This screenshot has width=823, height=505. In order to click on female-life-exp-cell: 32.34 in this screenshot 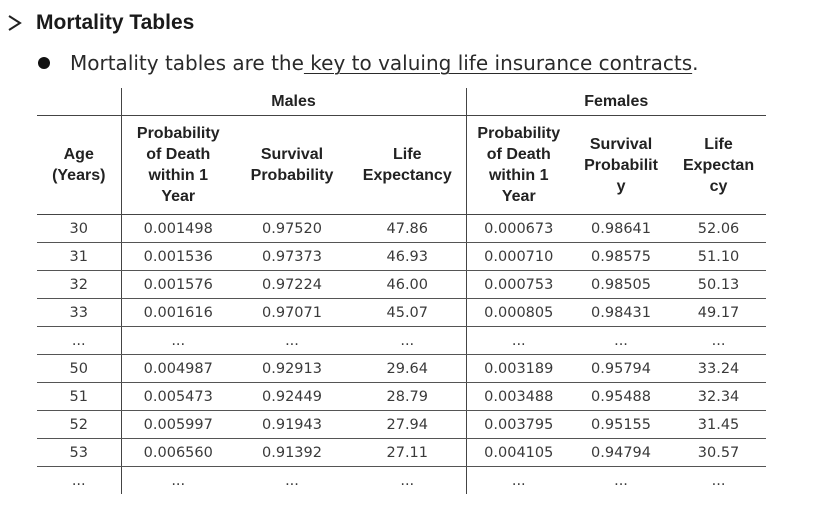, I will do `click(719, 396)`.